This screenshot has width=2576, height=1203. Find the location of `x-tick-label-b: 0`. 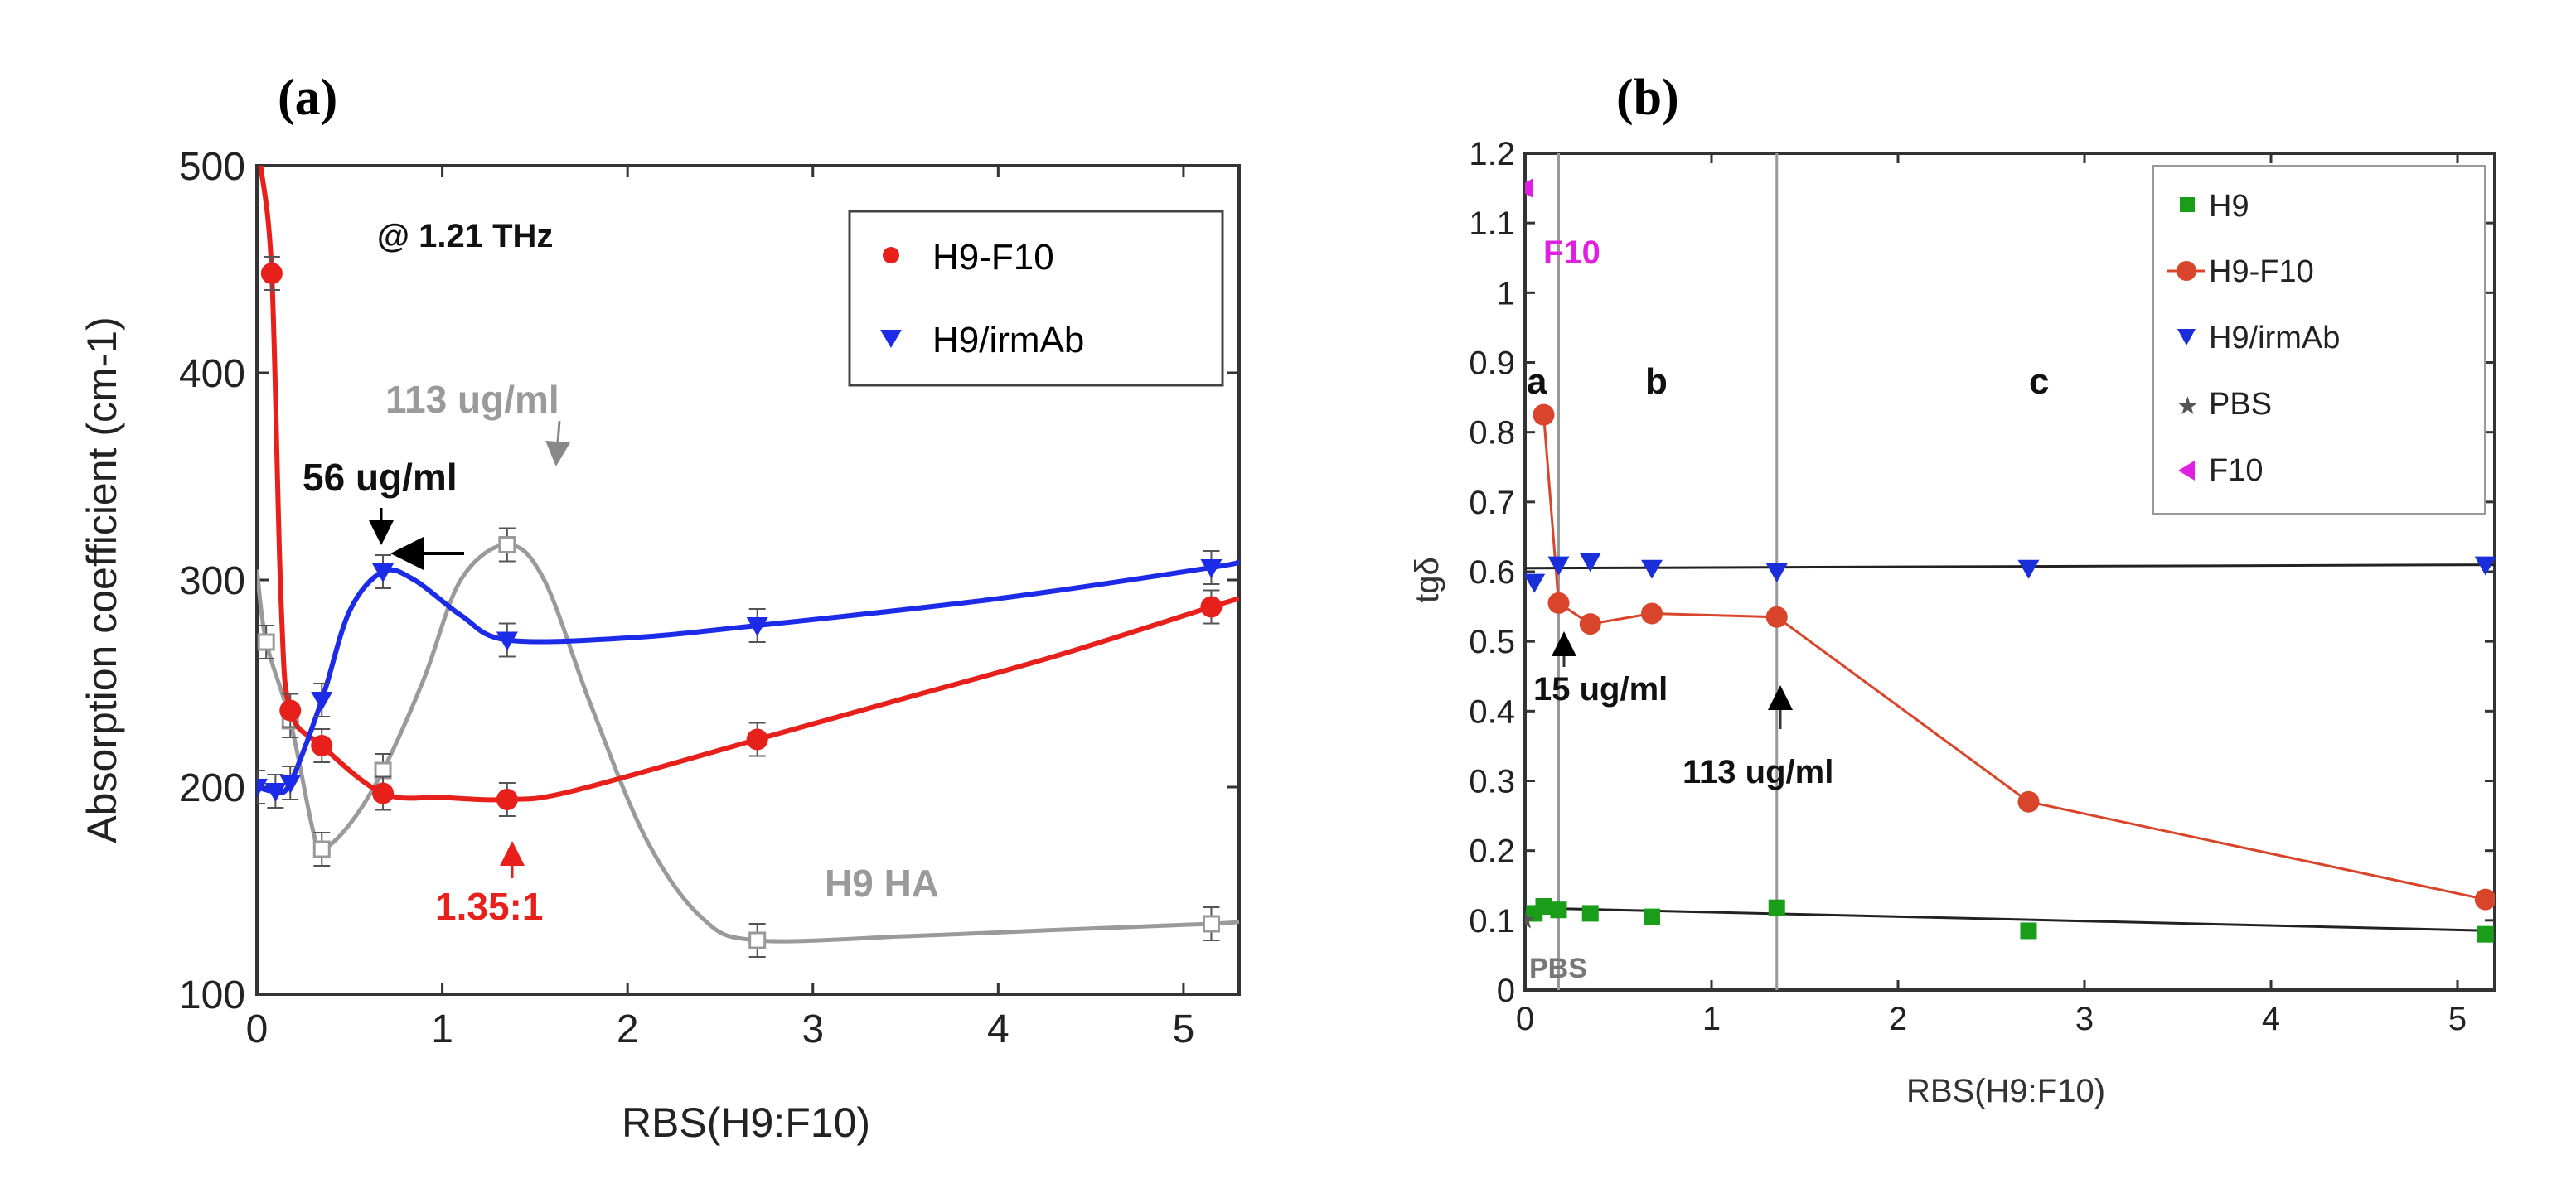

x-tick-label-b: 0 is located at coordinates (1525, 1019).